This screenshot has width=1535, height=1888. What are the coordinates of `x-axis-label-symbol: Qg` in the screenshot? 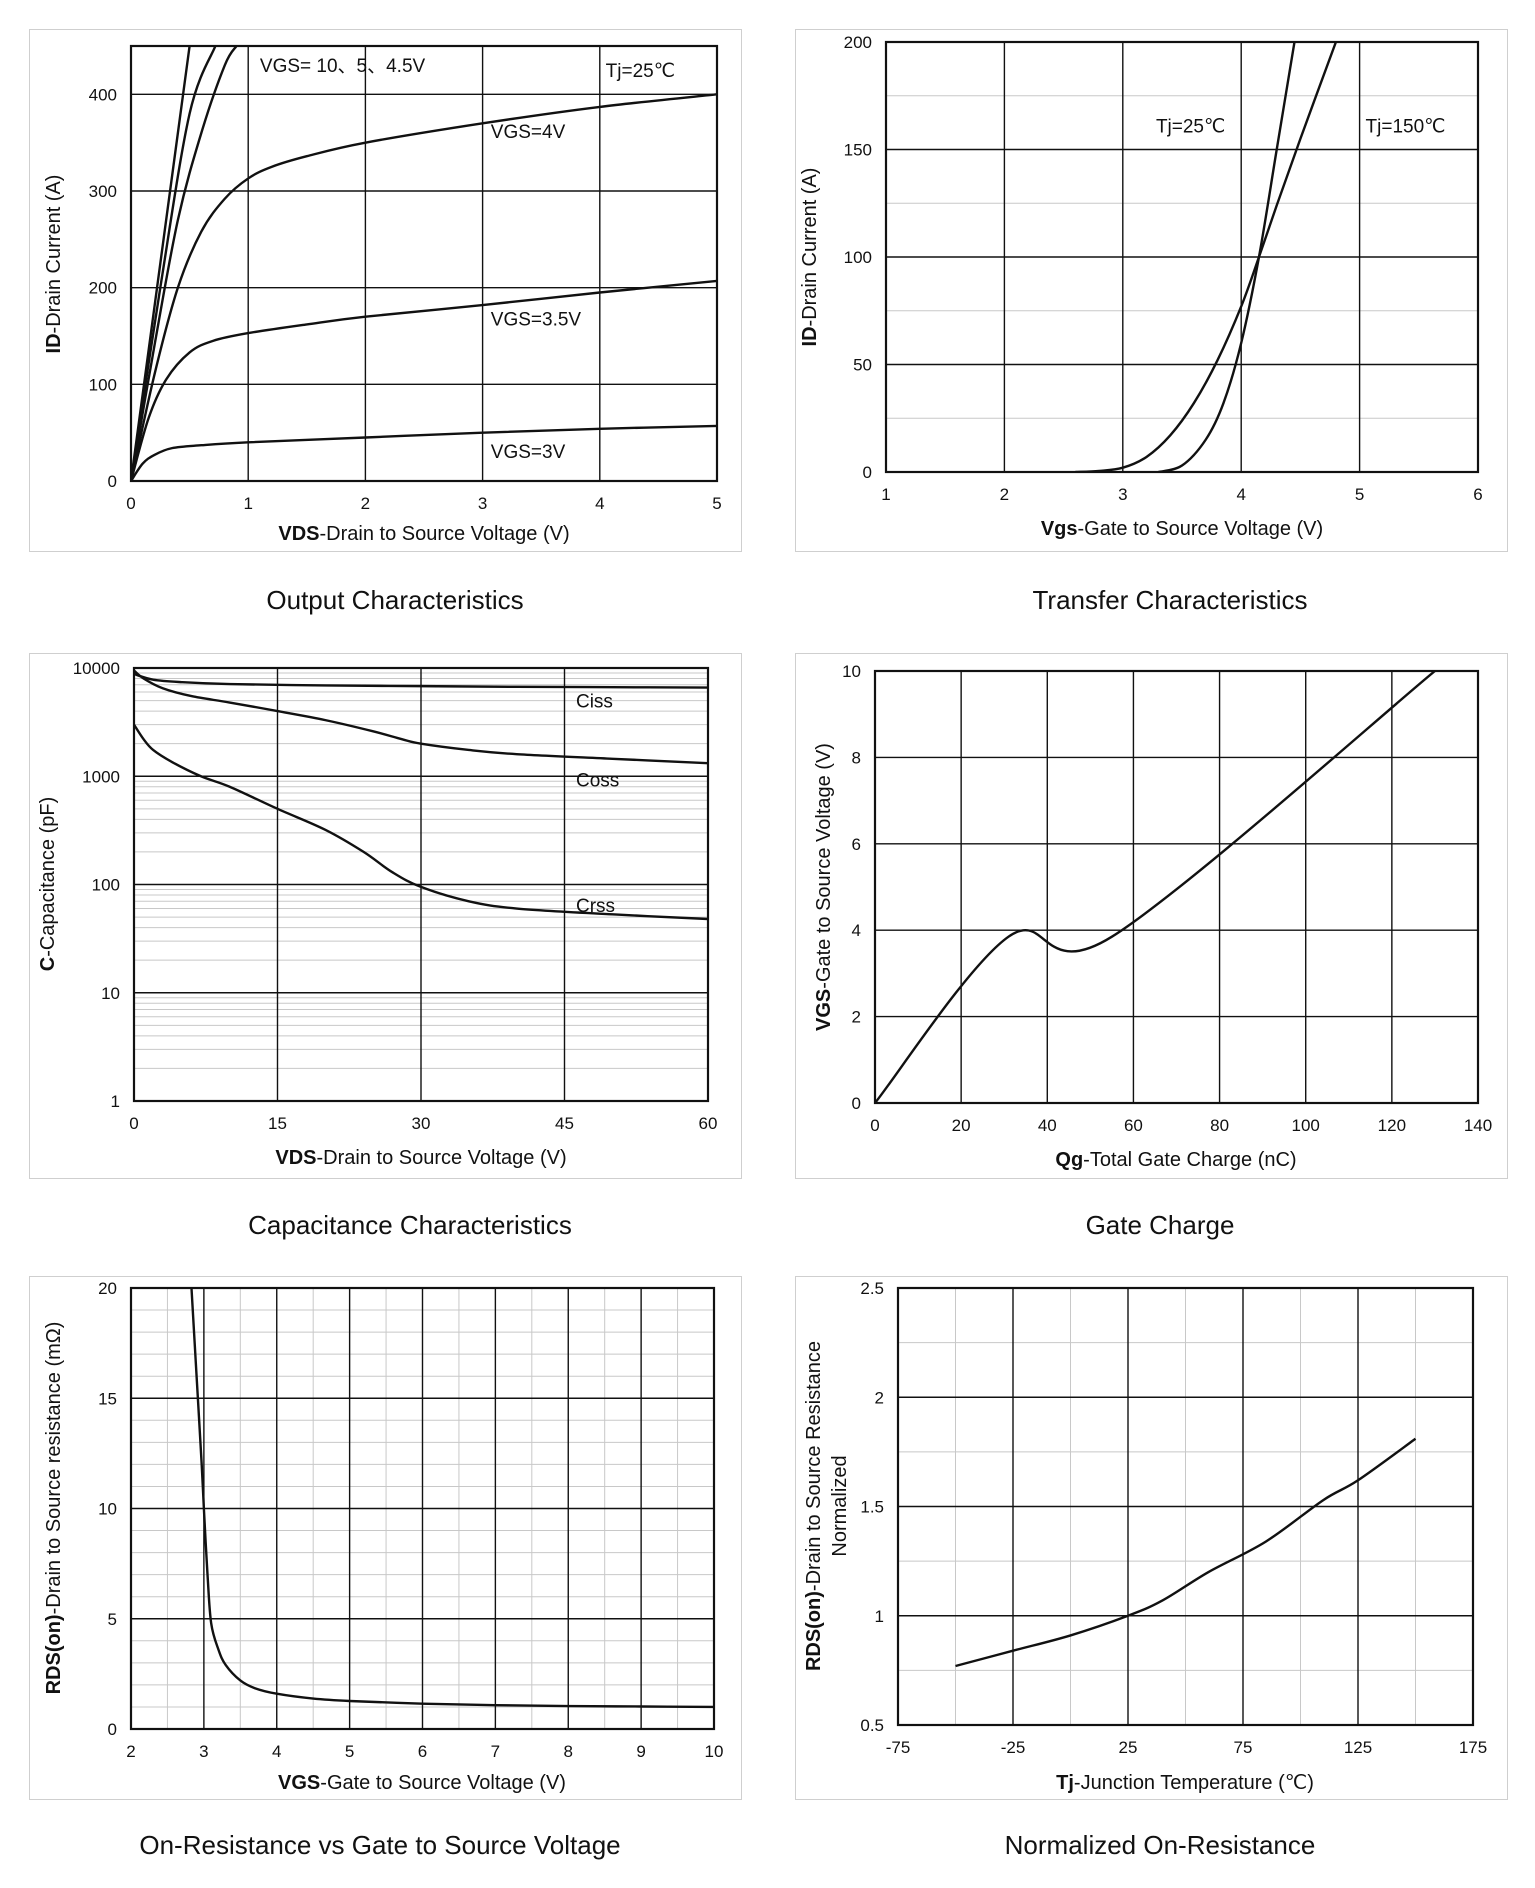 It's located at (1069, 1160).